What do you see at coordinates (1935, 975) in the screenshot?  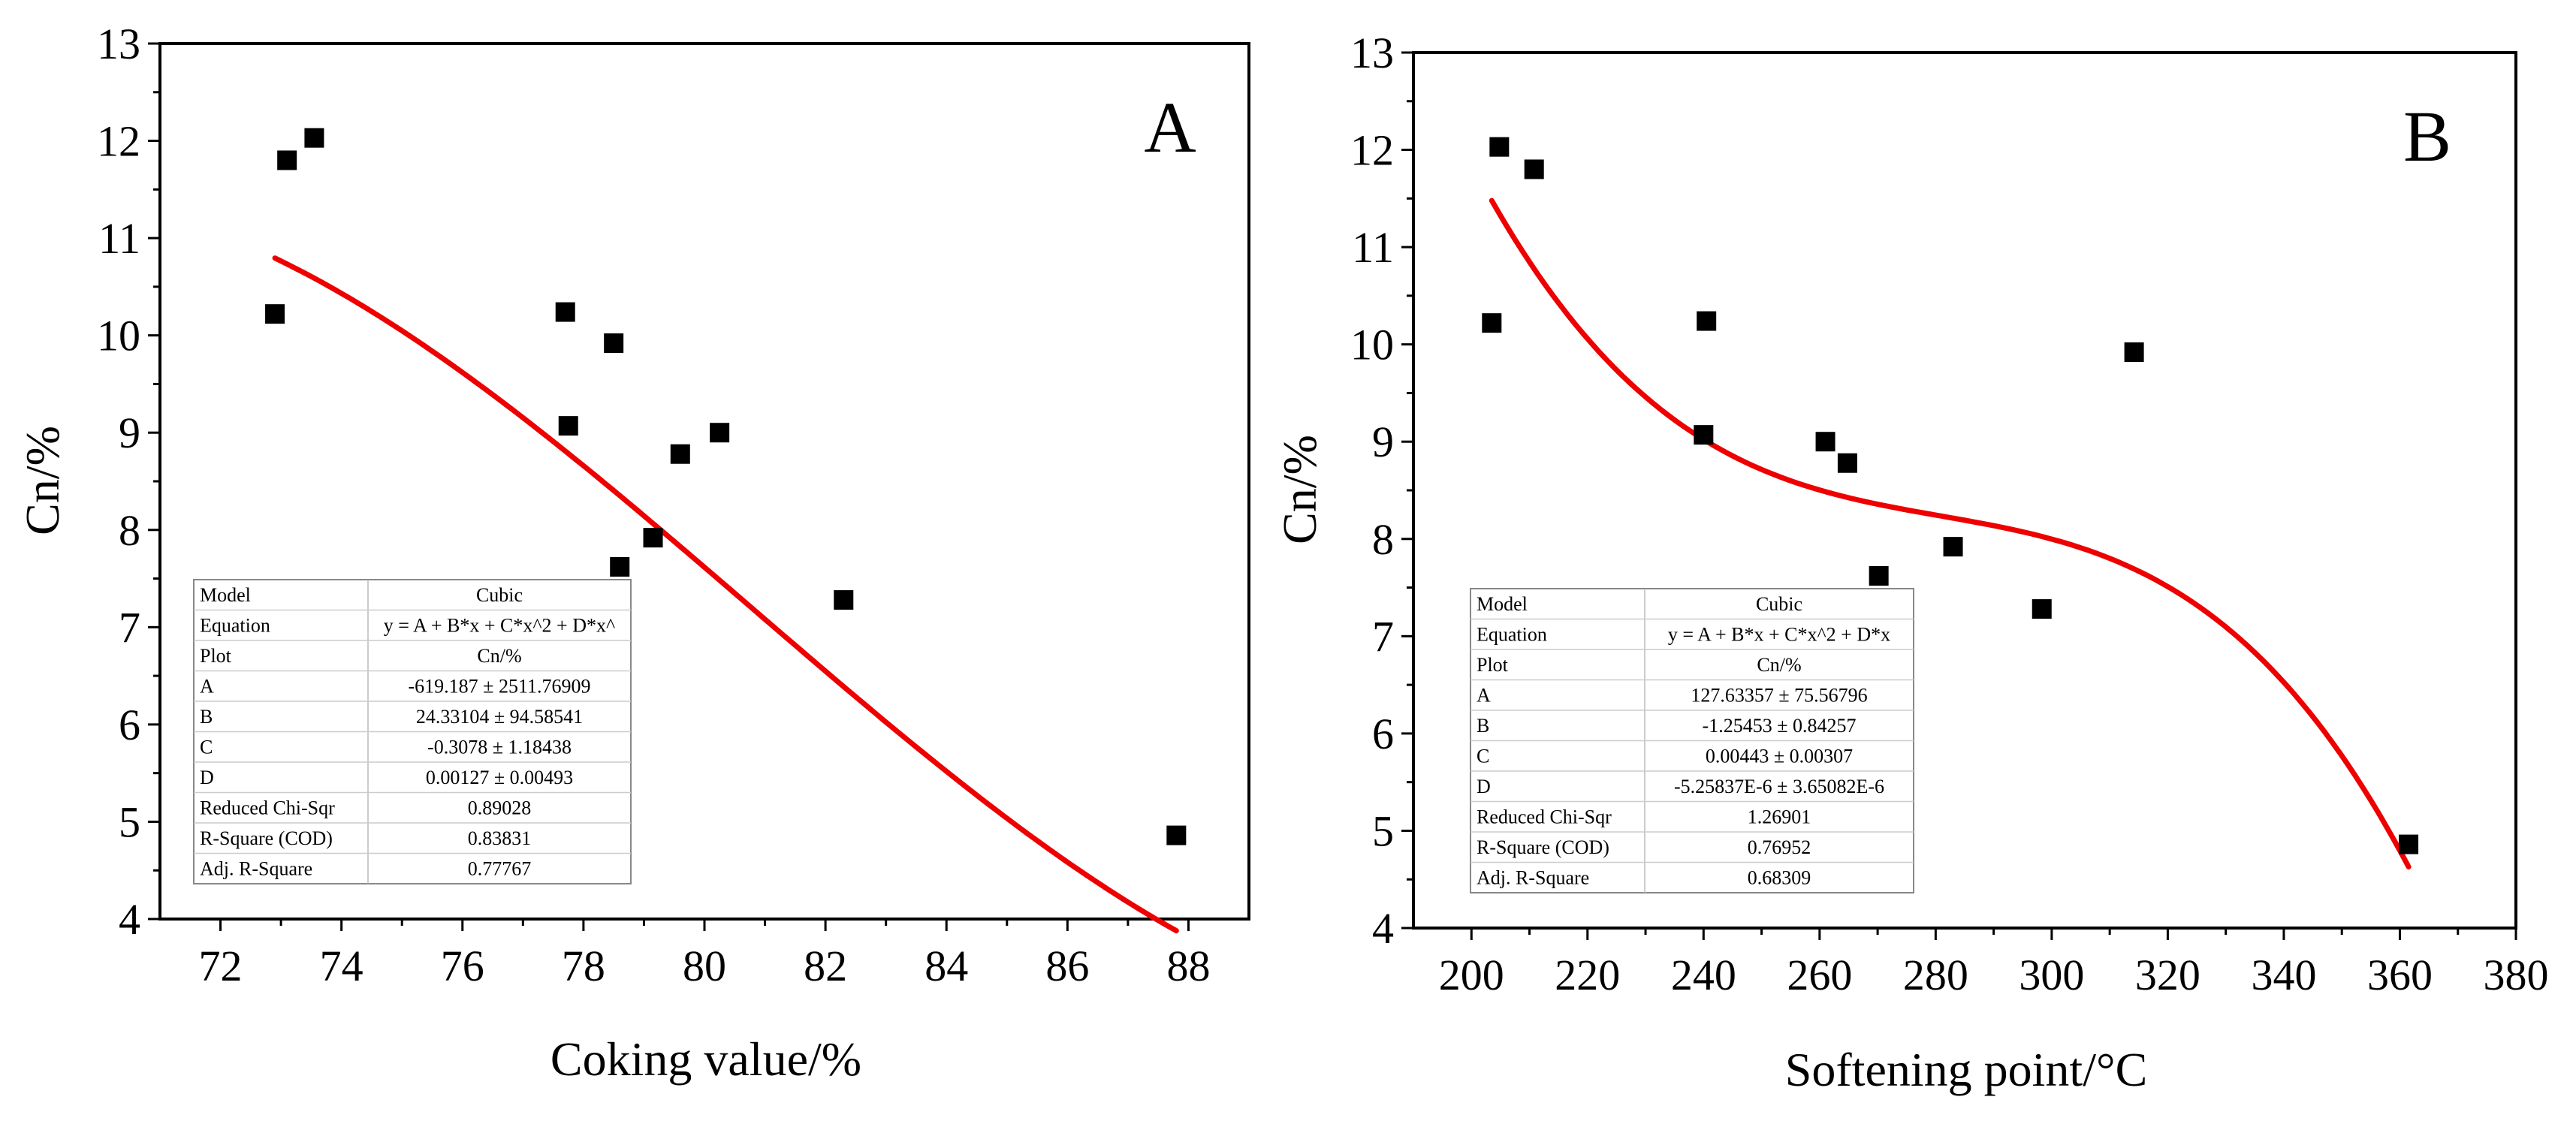 I see `x-tick-label: 280` at bounding box center [1935, 975].